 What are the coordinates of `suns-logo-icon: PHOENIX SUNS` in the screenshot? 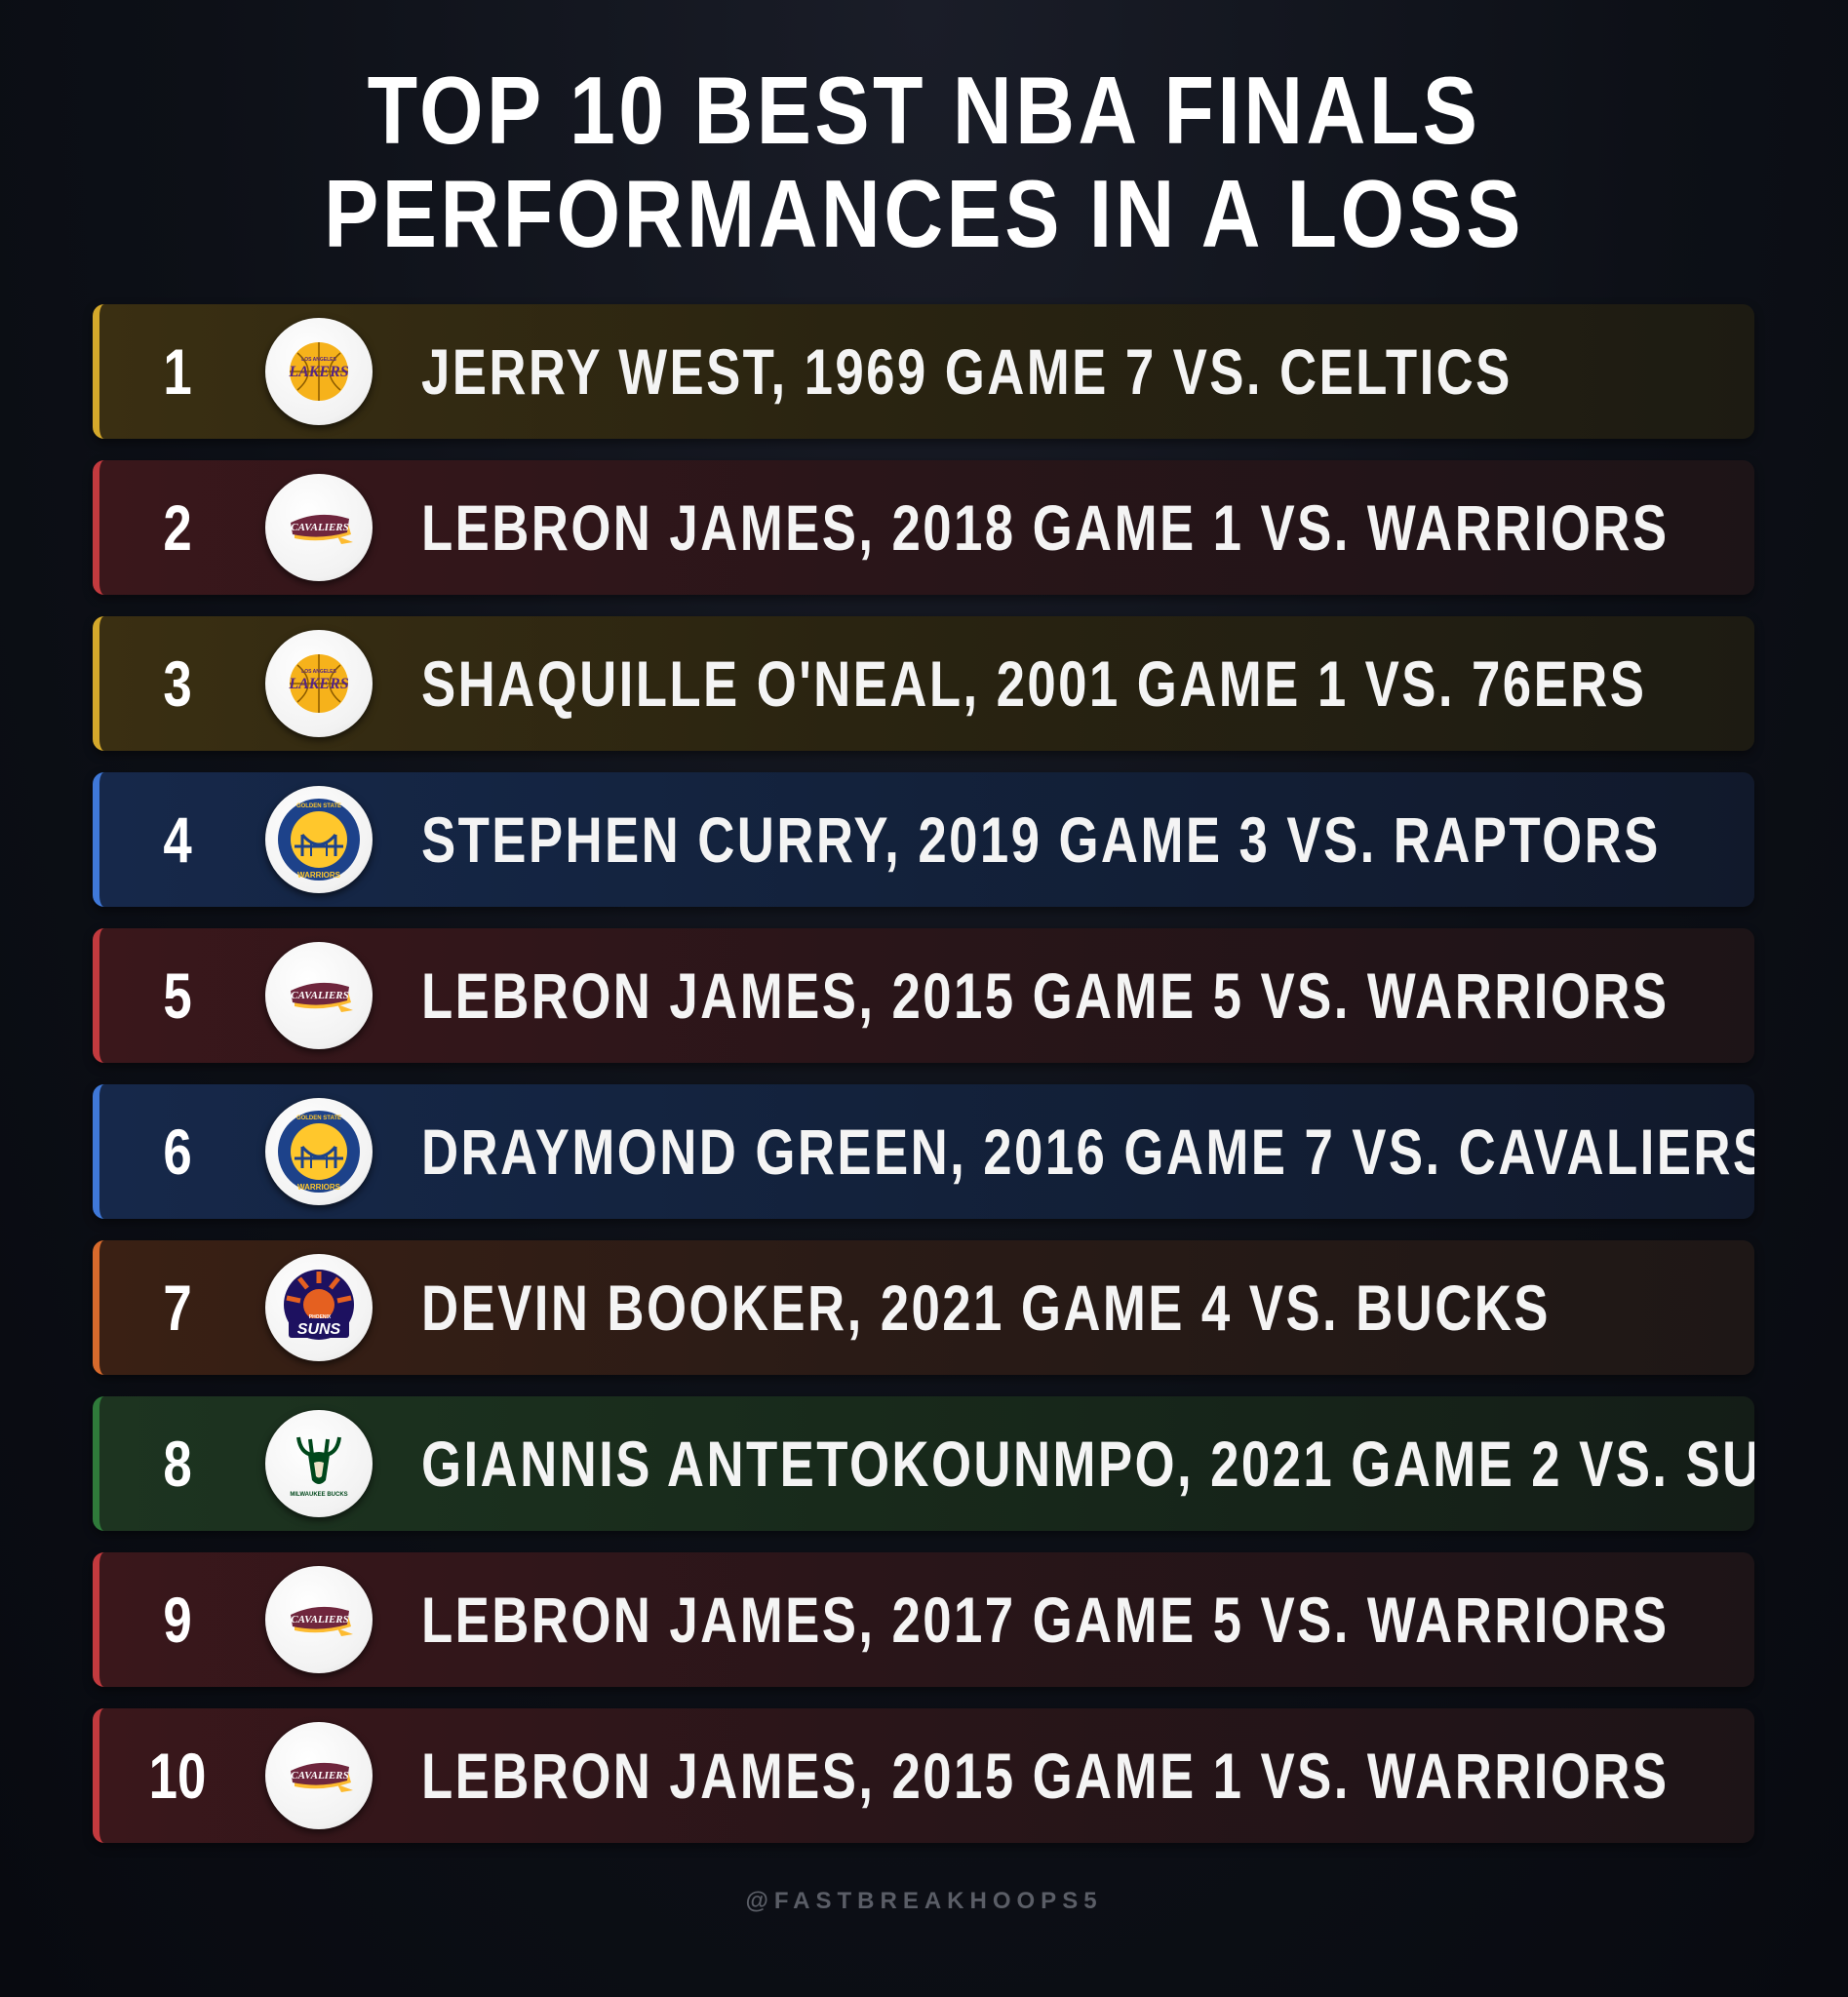 It's located at (319, 1307).